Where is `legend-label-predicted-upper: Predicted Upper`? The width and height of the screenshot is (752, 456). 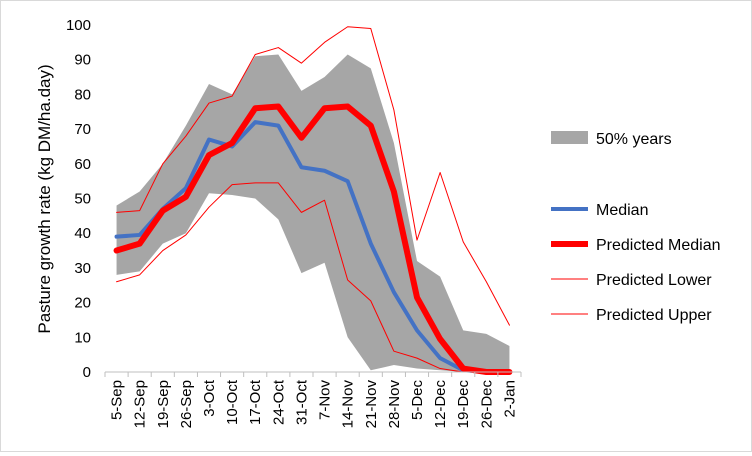 legend-label-predicted-upper: Predicted Upper is located at coordinates (654, 315).